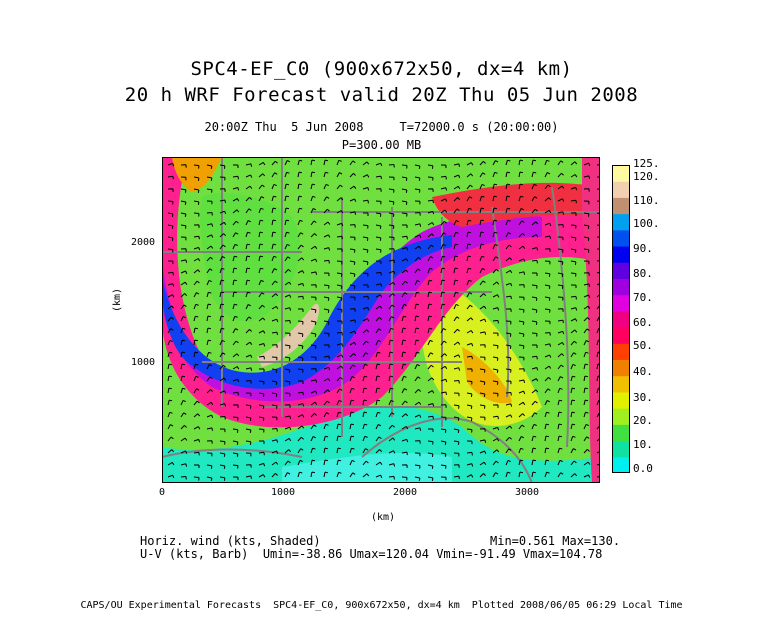  What do you see at coordinates (643, 273) in the screenshot?
I see `colorbar-label: 80.` at bounding box center [643, 273].